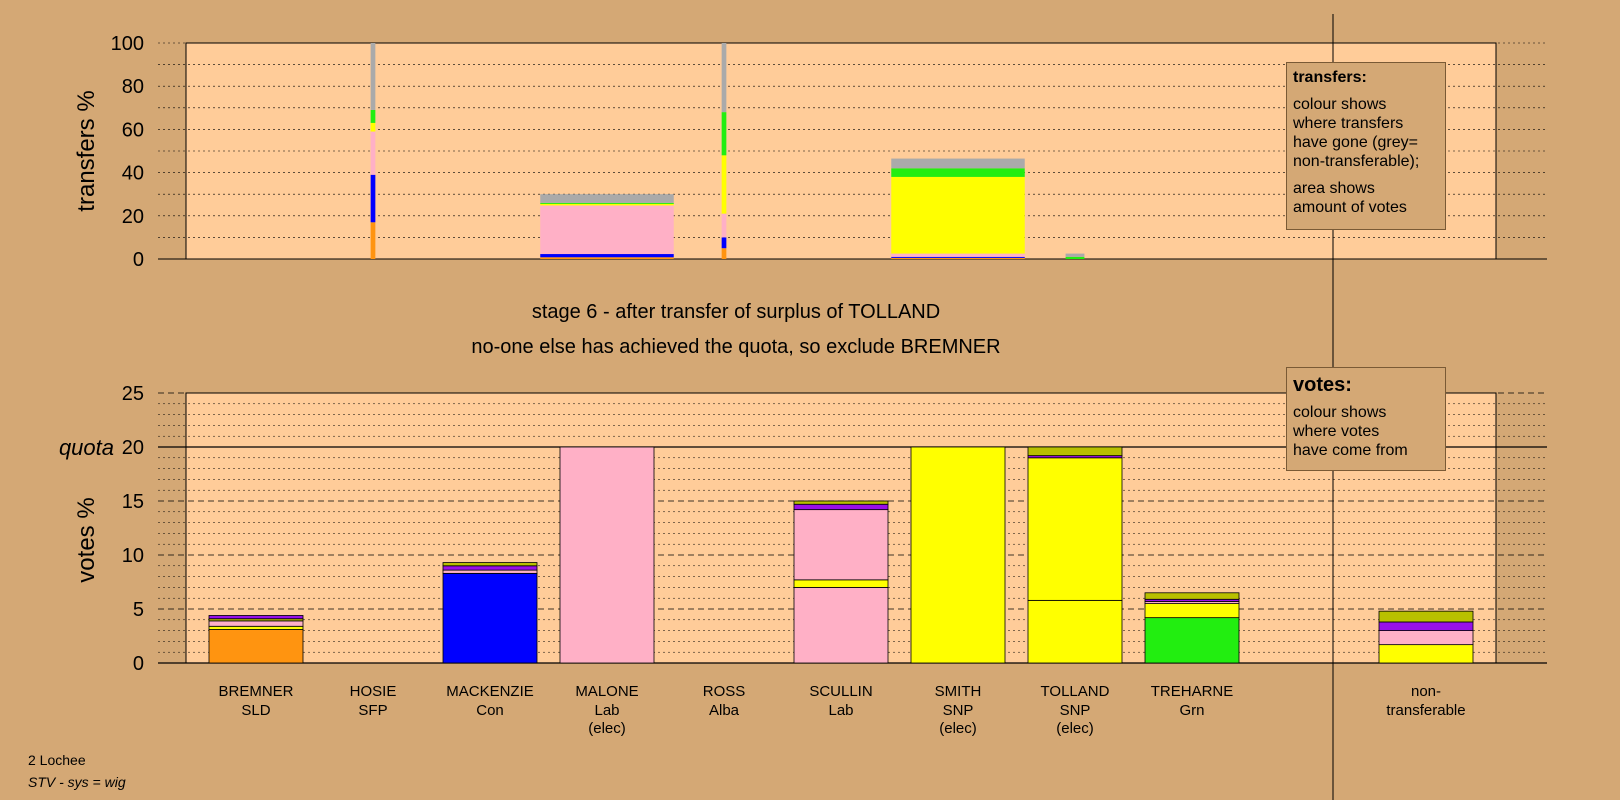 This screenshot has width=1620, height=800. What do you see at coordinates (958, 208) in the screenshot?
I see `transfer-column-smith` at bounding box center [958, 208].